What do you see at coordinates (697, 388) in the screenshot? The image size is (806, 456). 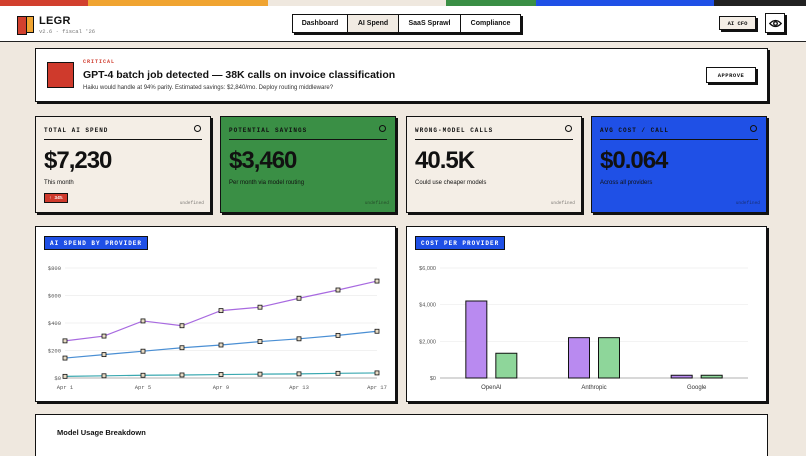 I see `category-label: Google` at bounding box center [697, 388].